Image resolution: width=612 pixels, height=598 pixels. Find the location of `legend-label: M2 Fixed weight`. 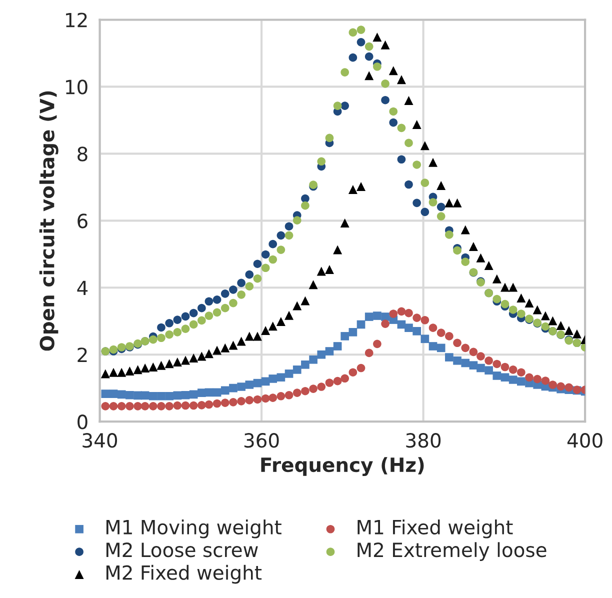

legend-label: M2 Fixed weight is located at coordinates (184, 574).